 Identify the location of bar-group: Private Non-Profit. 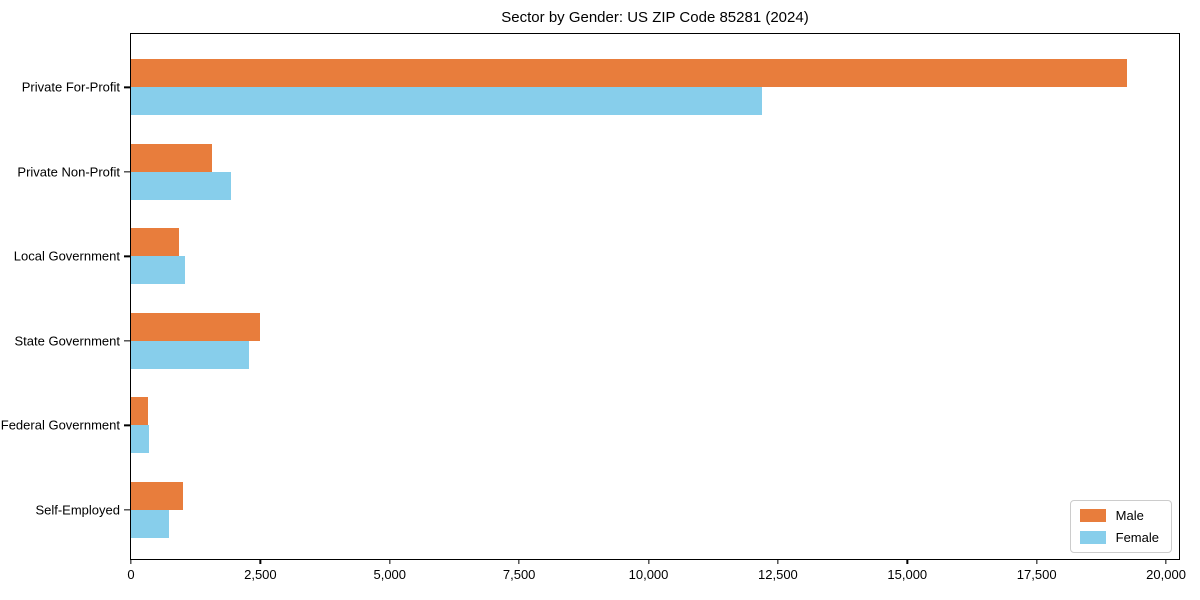
(598, 172).